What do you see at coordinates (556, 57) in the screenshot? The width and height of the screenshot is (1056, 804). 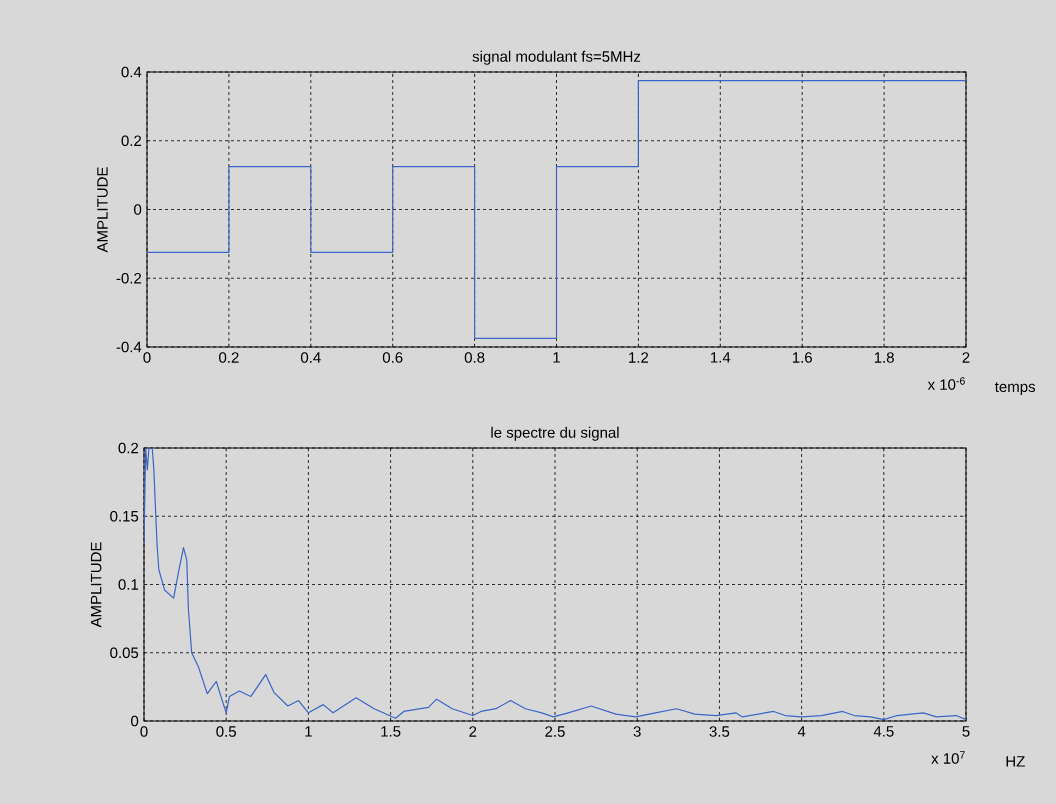 I see `chart-title: signal modulant fs=5MHz` at bounding box center [556, 57].